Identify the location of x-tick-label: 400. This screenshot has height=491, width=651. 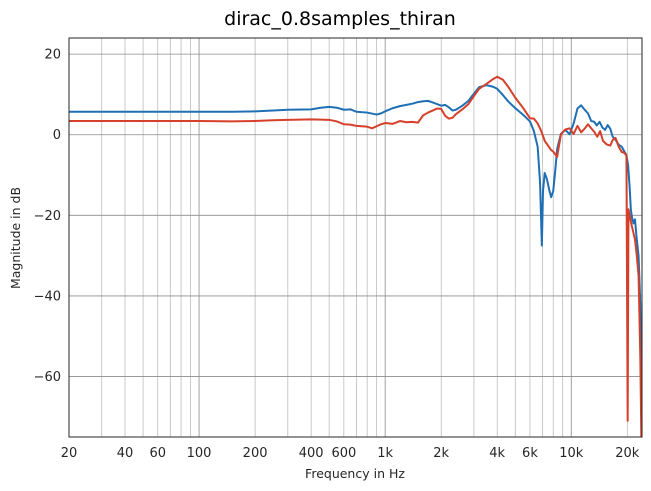
(311, 453).